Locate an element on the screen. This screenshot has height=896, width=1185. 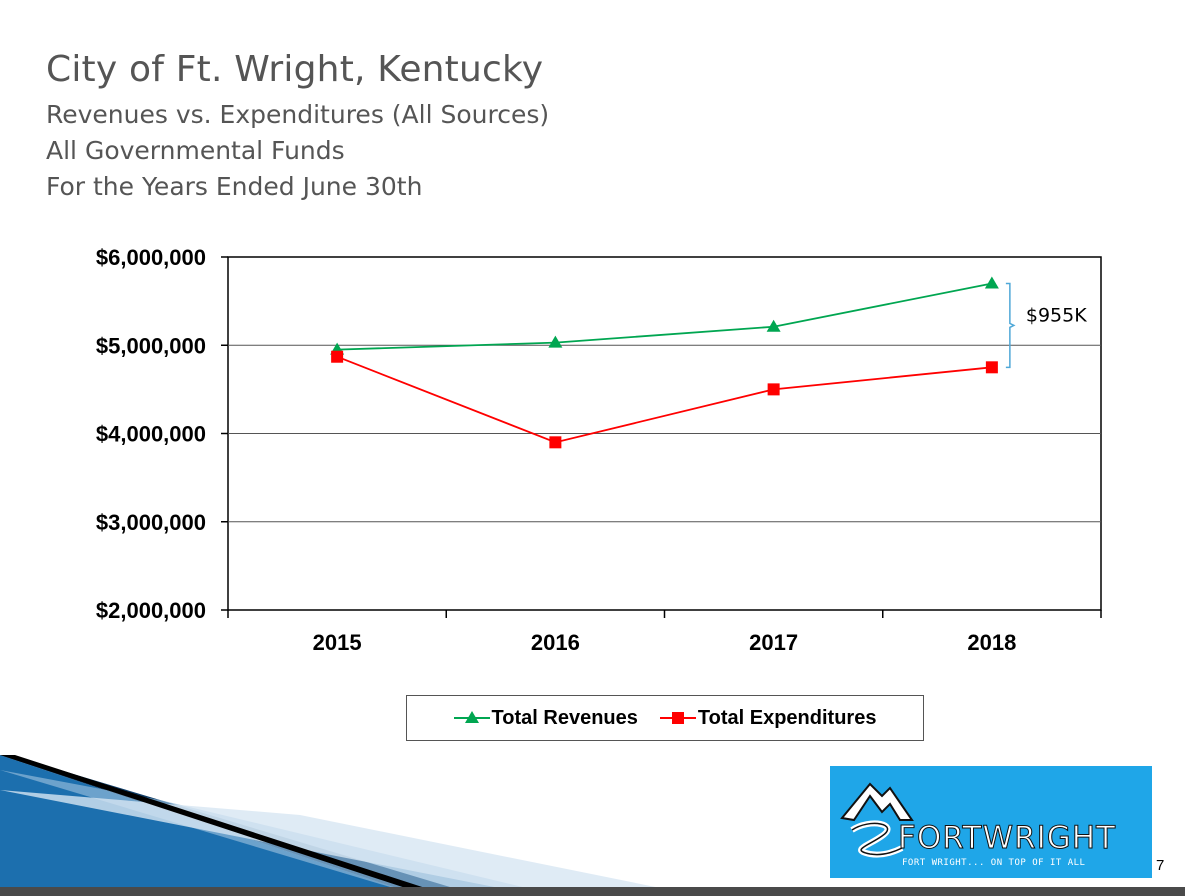
series-line-revenues is located at coordinates (665, 316).